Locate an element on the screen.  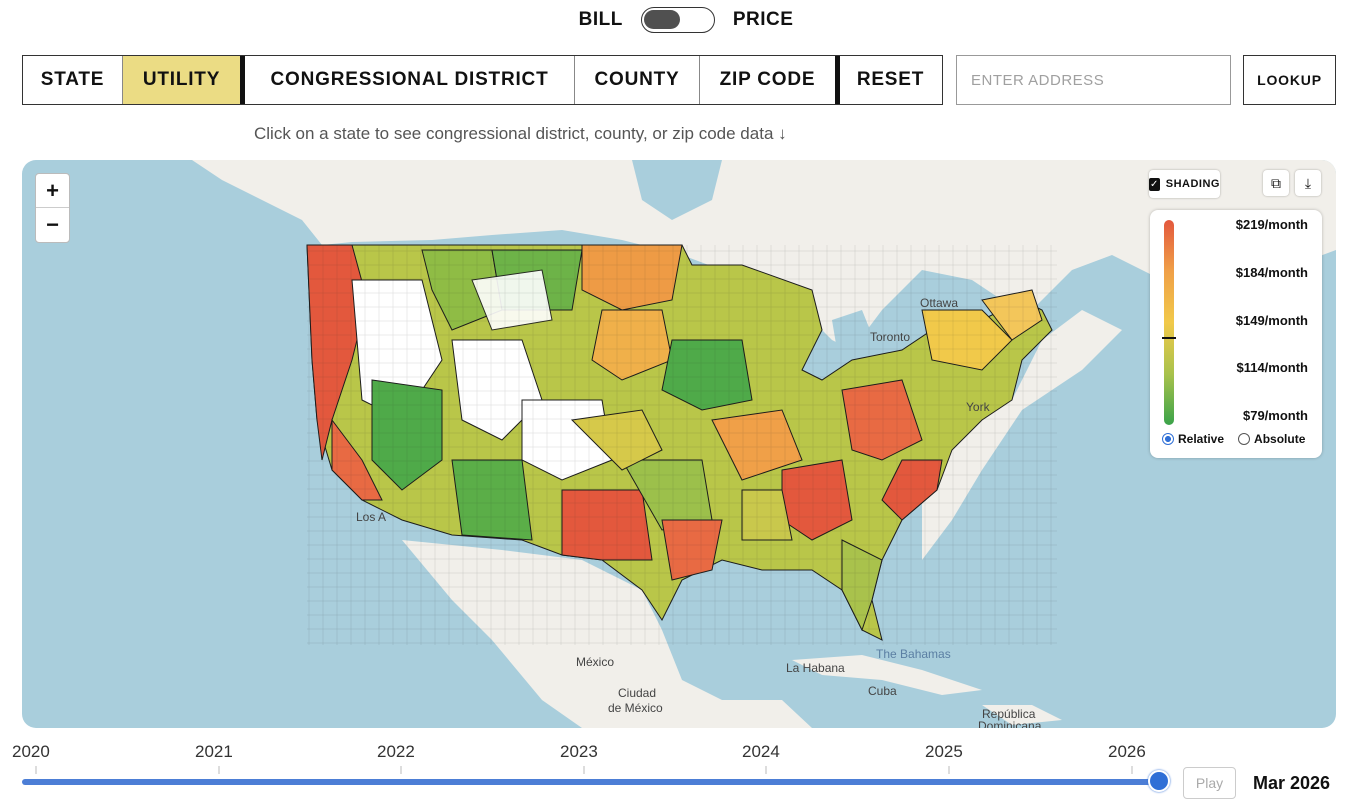
legend-label-high: $184/month is located at coordinates (1271, 272).